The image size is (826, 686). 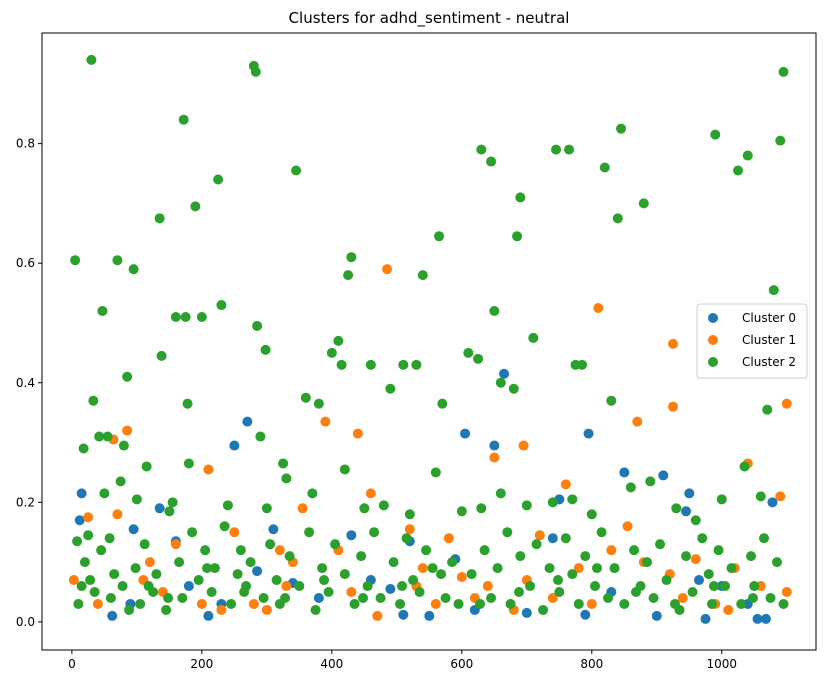 I want to click on chart-title: Clusters for adhd_sentiment - neutral, so click(x=429, y=18).